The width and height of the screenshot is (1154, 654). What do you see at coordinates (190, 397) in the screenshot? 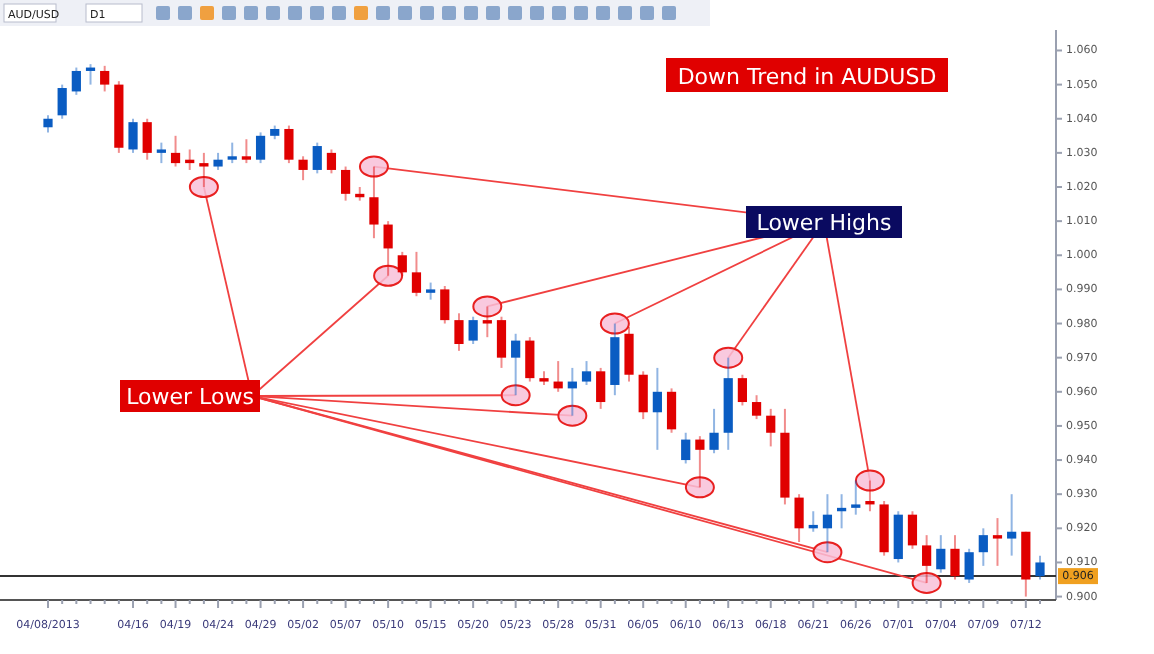
I see `annotation: Lower Lows` at bounding box center [190, 397].